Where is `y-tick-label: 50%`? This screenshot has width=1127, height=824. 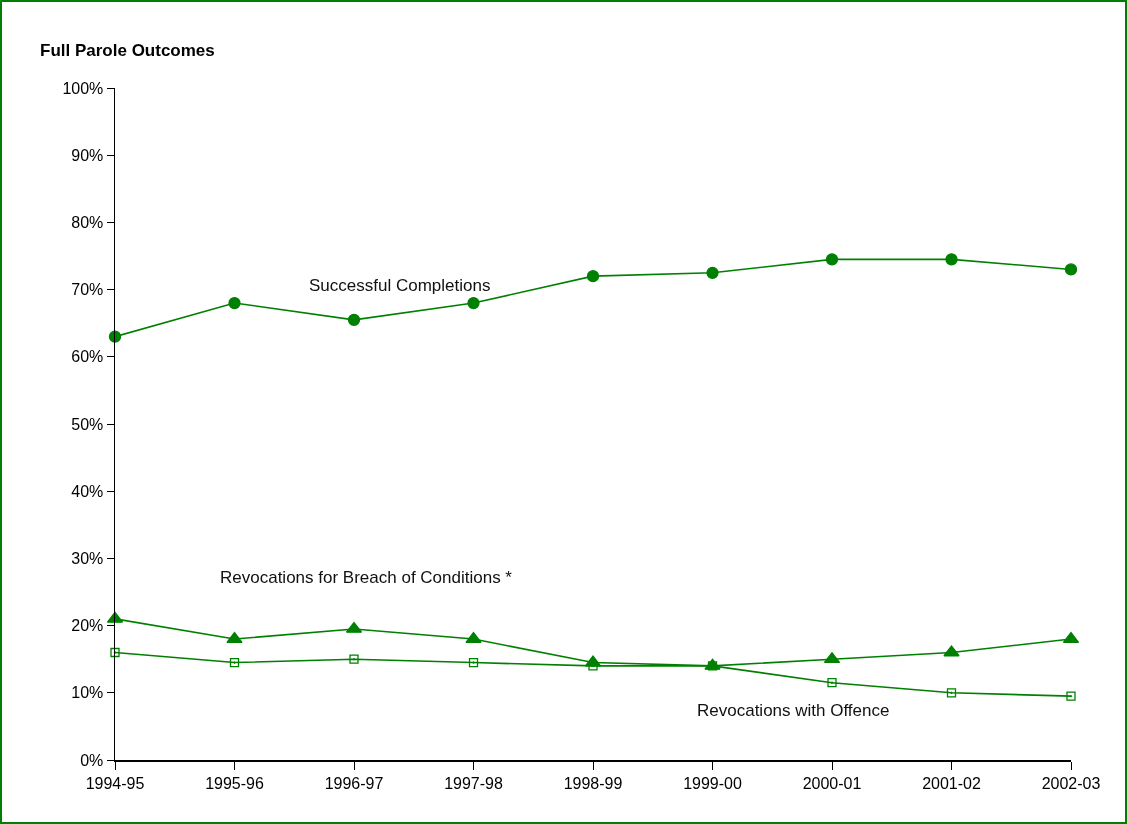
y-tick-label: 50% is located at coordinates (87, 424).